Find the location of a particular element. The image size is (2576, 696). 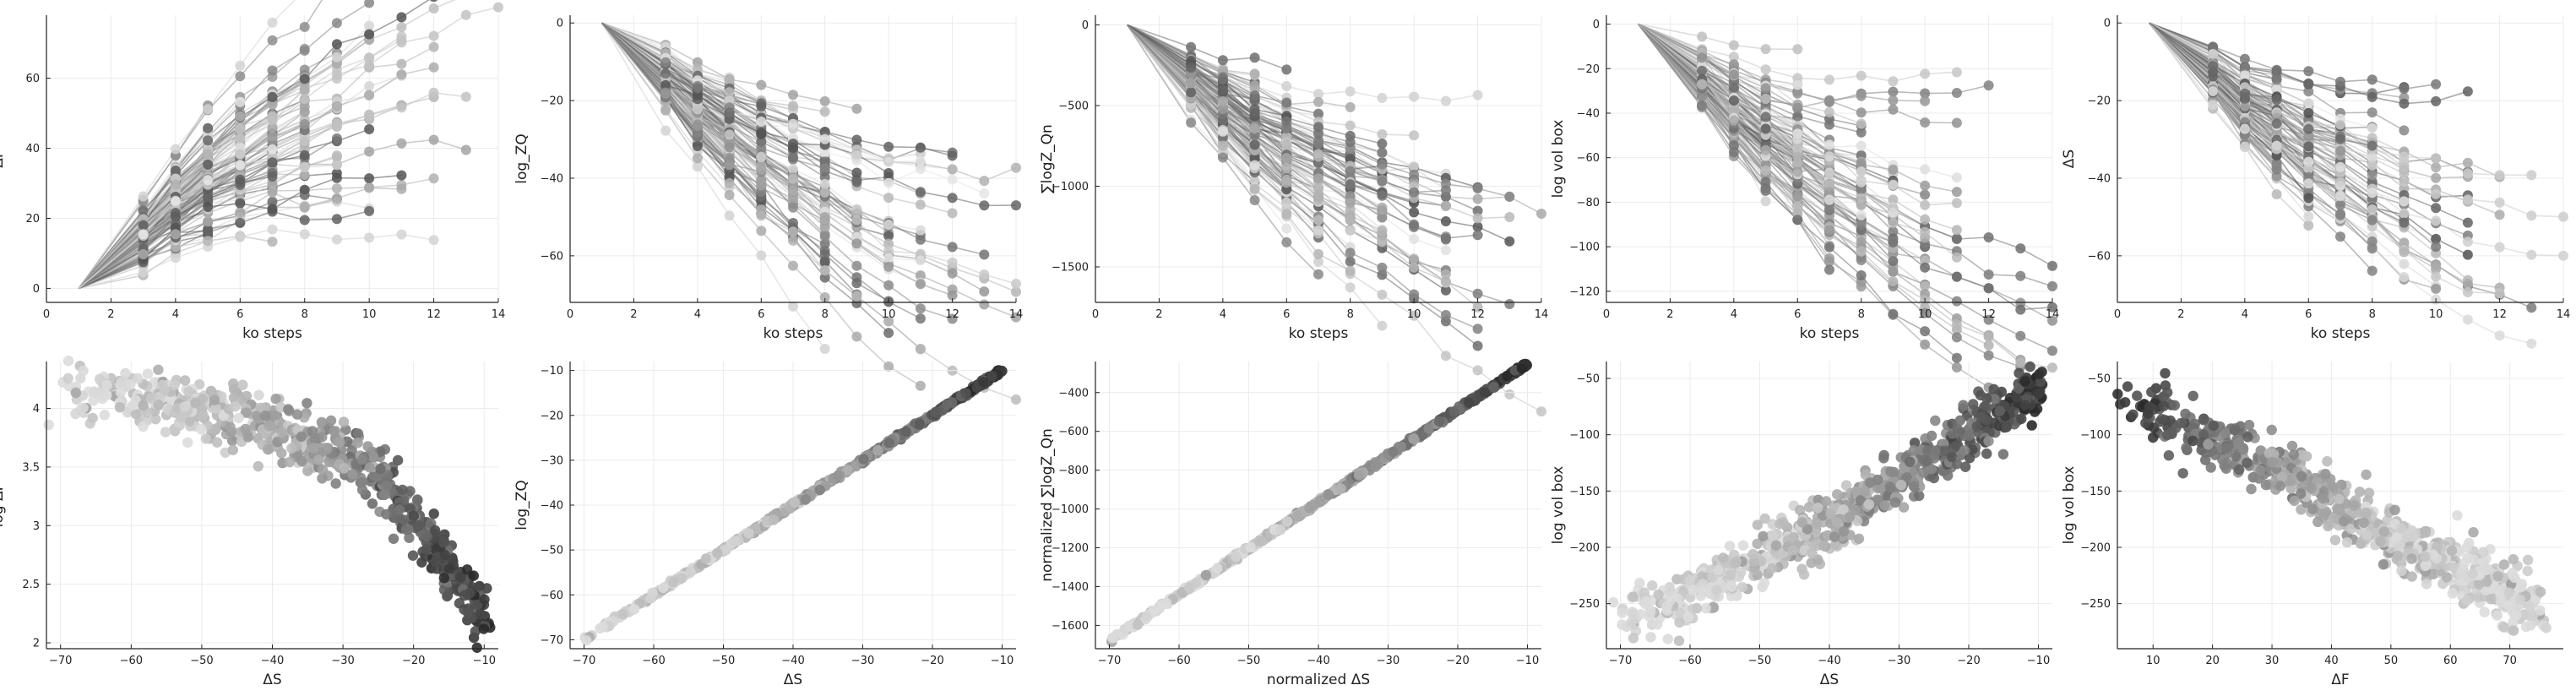

y-tick-label: −120 is located at coordinates (1584, 291).